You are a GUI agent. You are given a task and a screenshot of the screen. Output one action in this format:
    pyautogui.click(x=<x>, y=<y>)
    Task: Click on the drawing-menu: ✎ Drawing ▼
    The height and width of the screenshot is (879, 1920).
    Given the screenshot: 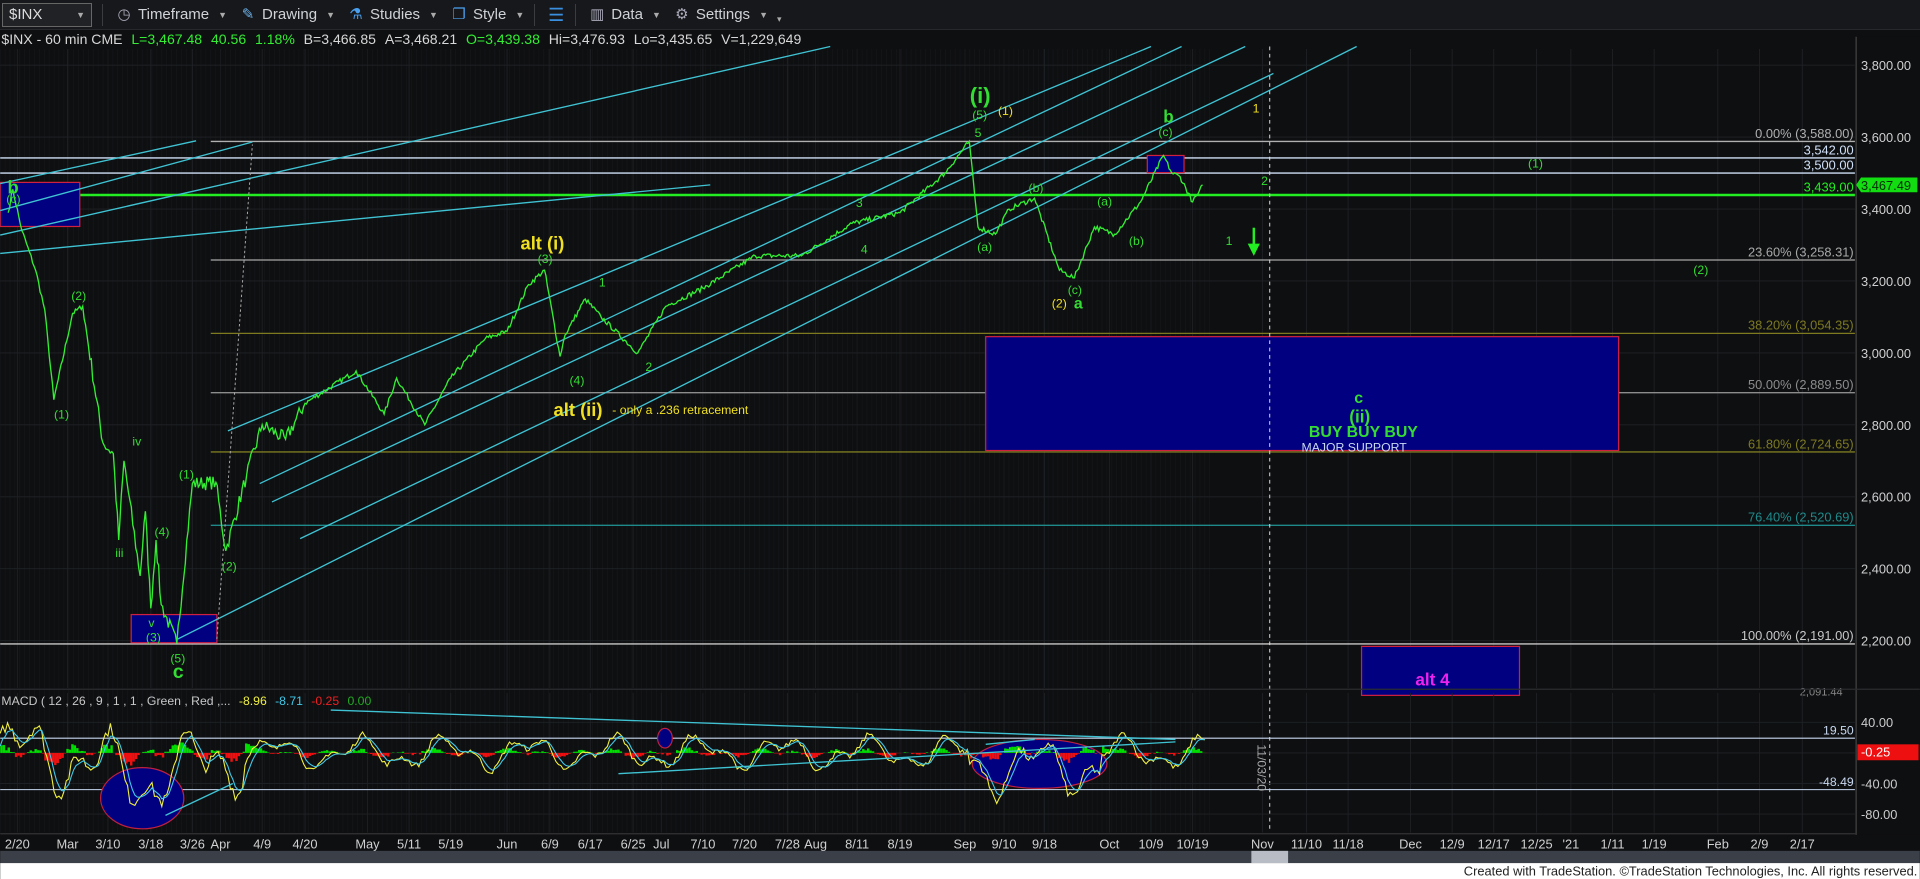 What is the action you would take?
    pyautogui.click(x=287, y=15)
    